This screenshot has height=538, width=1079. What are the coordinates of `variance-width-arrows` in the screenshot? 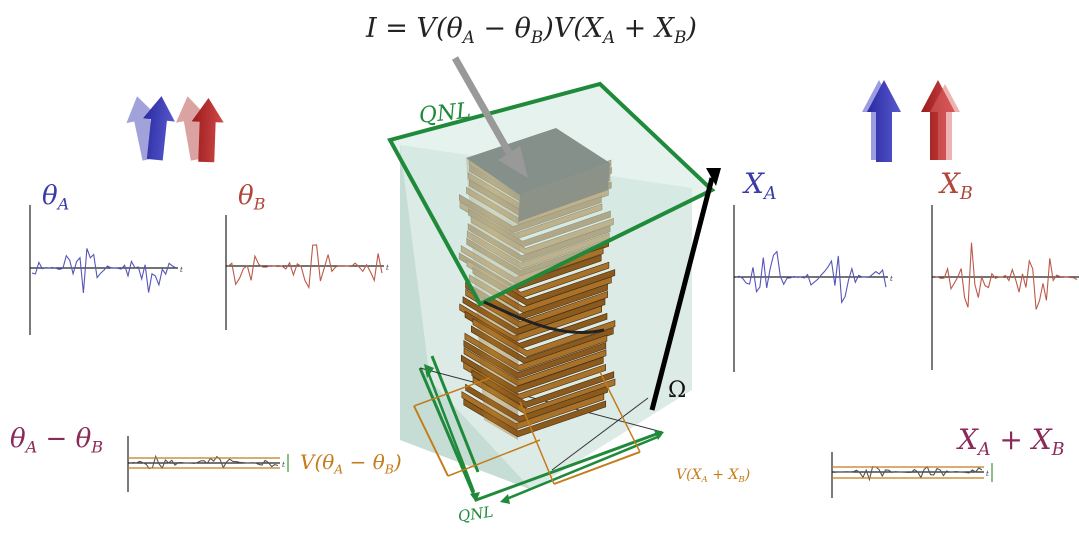 It's located at (527, 445).